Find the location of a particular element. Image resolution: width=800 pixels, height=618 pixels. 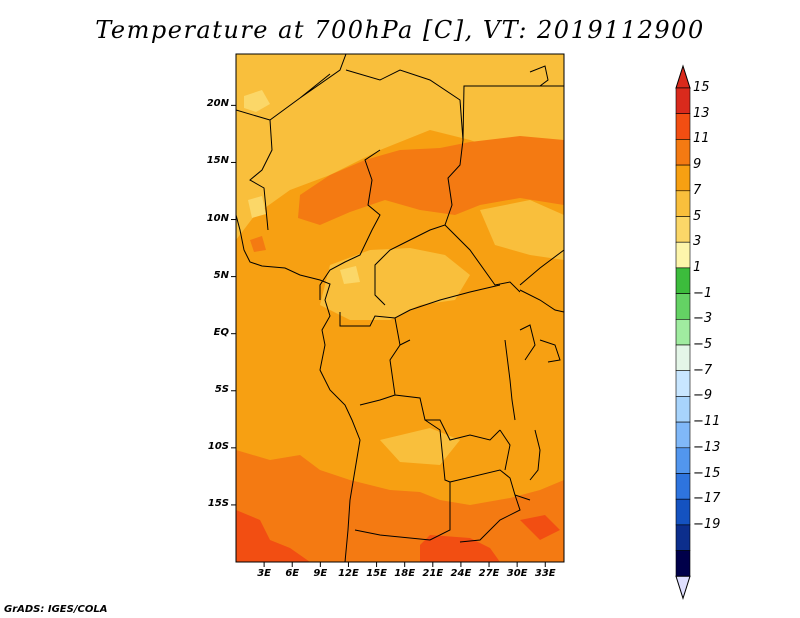

colorbar-label: 11 is located at coordinates (701, 139).